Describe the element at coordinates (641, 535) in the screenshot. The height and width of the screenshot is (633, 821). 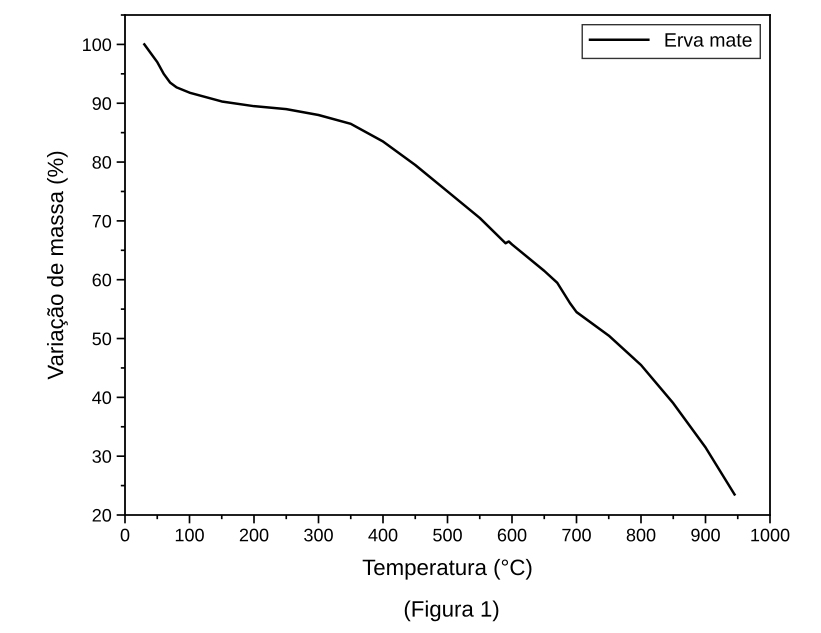
I see `x-tick-label: 800` at that location.